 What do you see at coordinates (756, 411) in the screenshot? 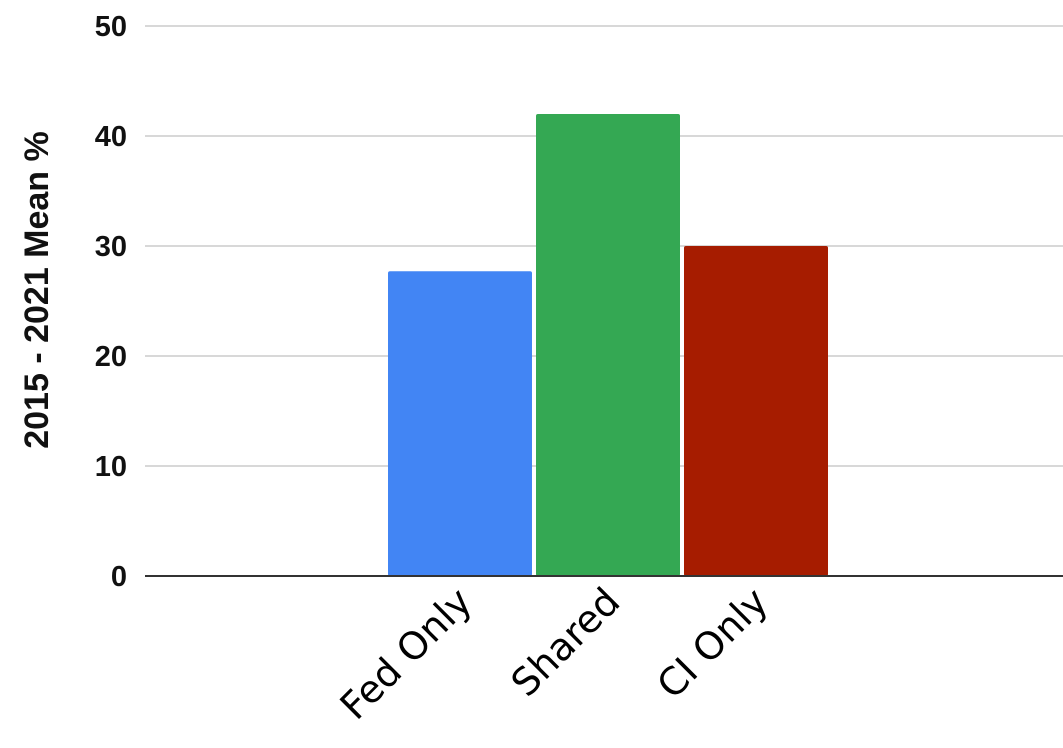
I see `bar-ci-only` at bounding box center [756, 411].